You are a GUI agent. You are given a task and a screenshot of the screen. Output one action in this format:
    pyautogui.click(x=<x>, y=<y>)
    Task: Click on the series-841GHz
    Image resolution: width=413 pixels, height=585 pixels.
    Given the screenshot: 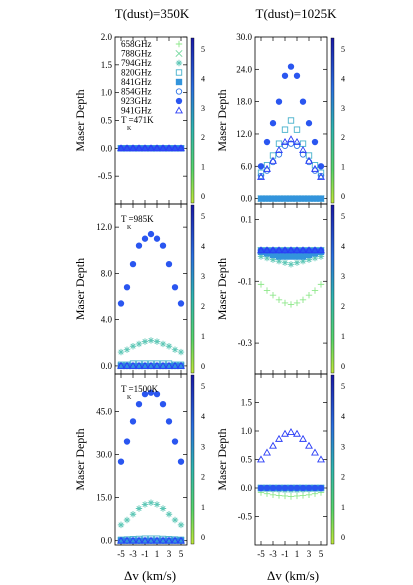 What is the action you would take?
    pyautogui.click(x=291, y=198)
    